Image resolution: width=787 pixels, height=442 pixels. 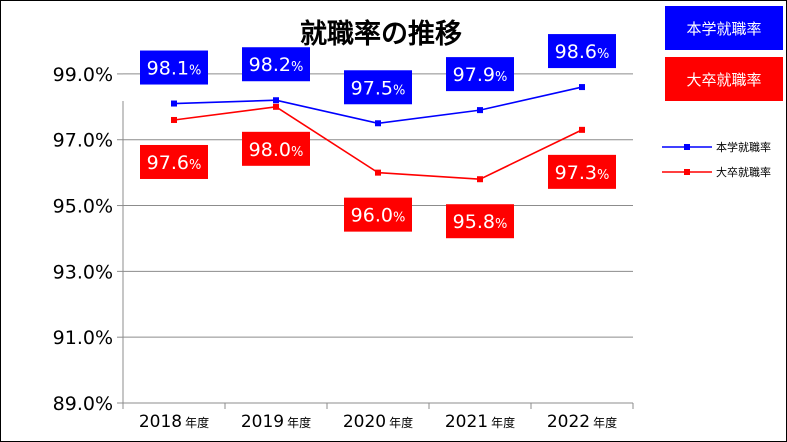 What do you see at coordinates (83, 75) in the screenshot?
I see `y-tick-label: 99.0%` at bounding box center [83, 75].